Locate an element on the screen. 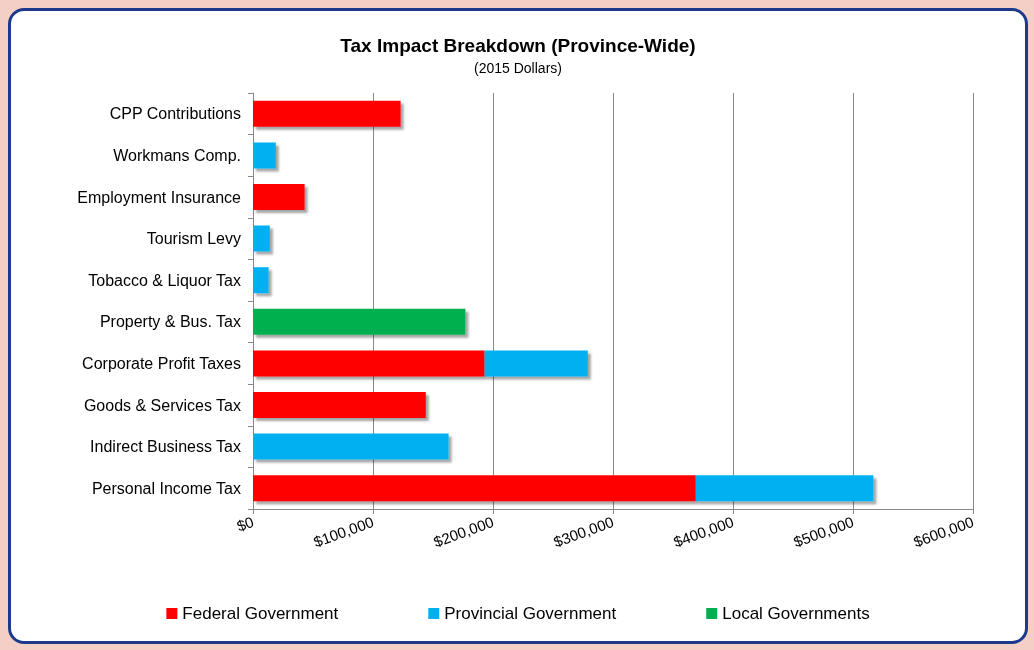 This screenshot has width=1034, height=650. chart-subtitle: (2015 Dollars) is located at coordinates (518, 68).